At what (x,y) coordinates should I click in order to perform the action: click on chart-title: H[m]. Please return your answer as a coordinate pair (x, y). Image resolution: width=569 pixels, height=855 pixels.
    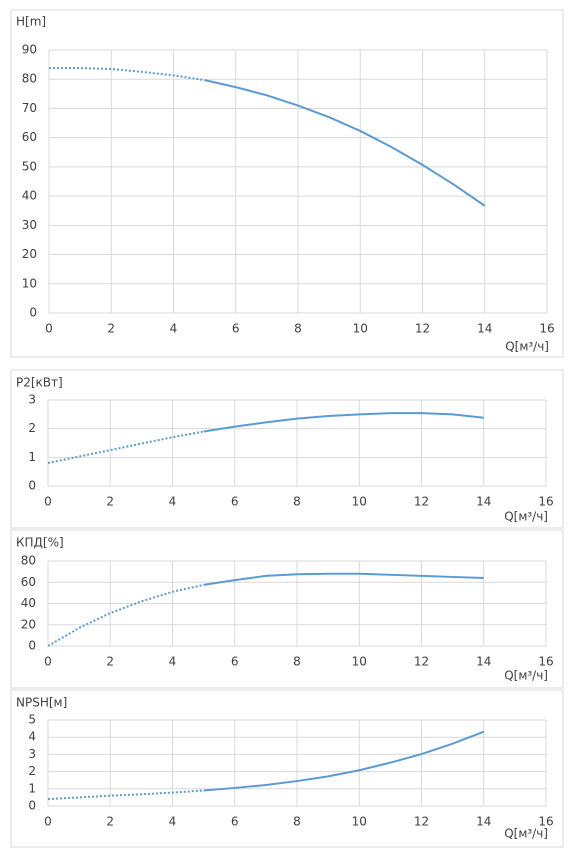
    Looking at the image, I should click on (31, 22).